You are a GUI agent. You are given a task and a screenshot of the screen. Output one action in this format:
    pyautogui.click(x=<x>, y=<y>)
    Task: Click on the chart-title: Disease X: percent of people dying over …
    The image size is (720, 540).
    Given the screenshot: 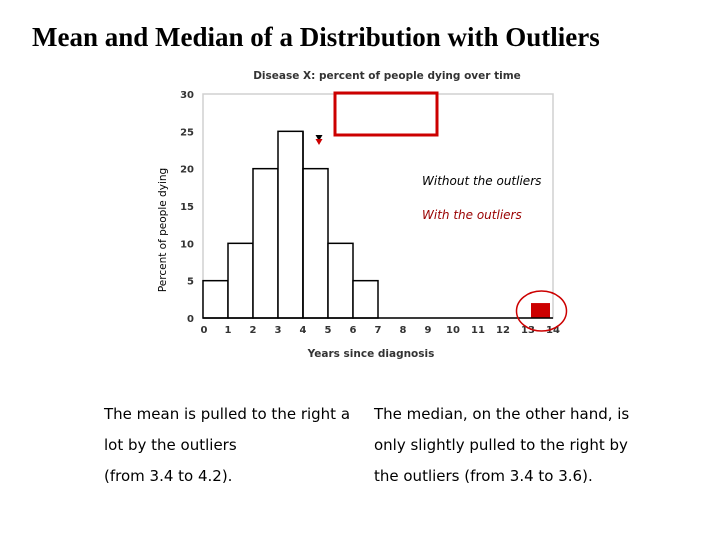 What is the action you would take?
    pyautogui.click(x=387, y=76)
    